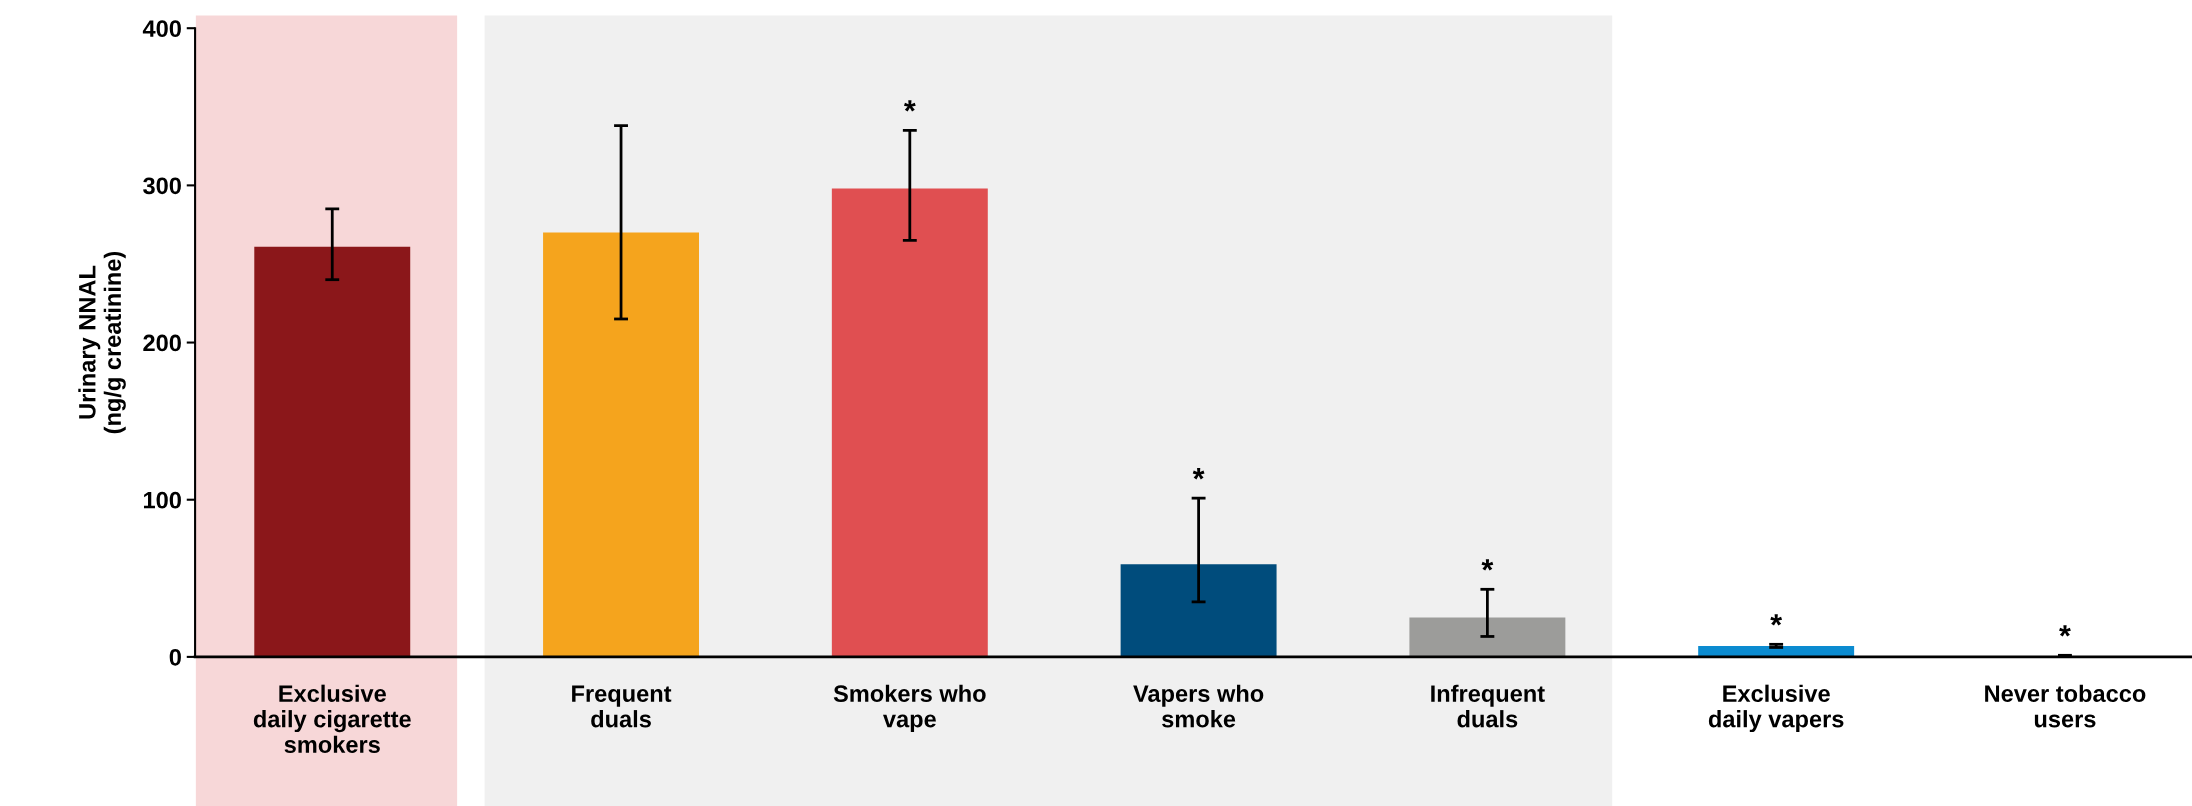 Image resolution: width=2192 pixels, height=806 pixels. Describe the element at coordinates (102, 342) in the screenshot. I see `y-axis-title: Urinary NNAL (ng/g creatinine)` at that location.